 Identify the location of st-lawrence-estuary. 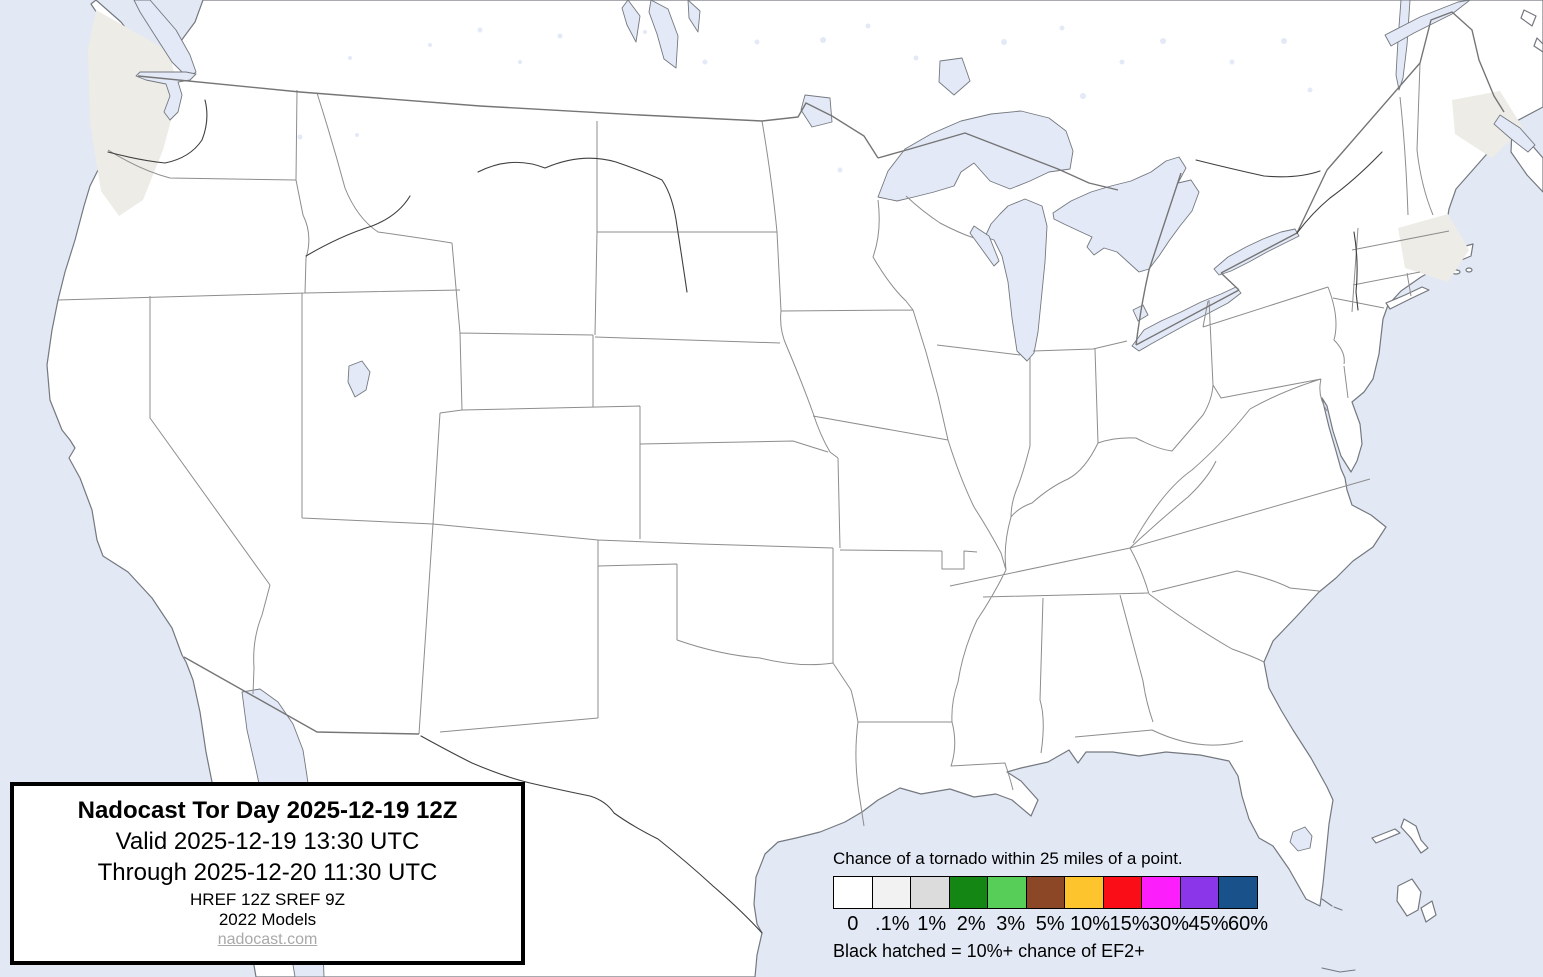
(1427, 23).